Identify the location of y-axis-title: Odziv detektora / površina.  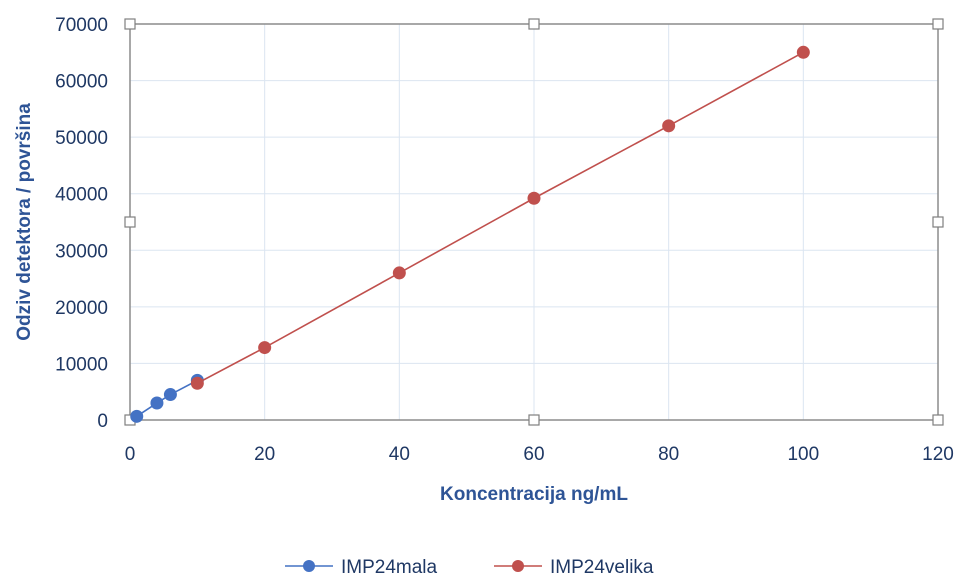
(24, 222).